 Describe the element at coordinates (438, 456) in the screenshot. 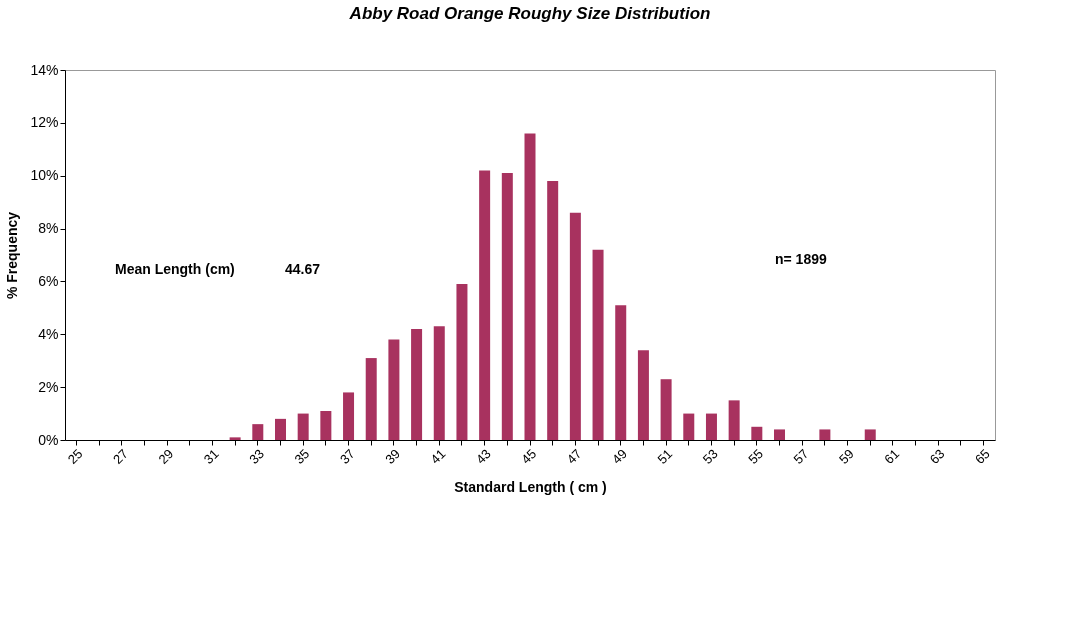

I see `x-tick-label: 41` at that location.